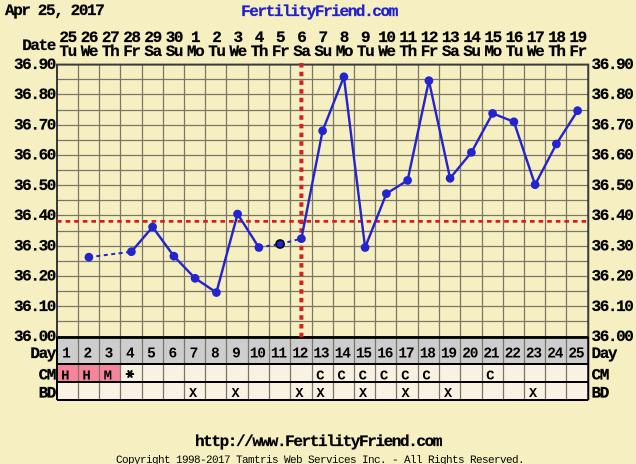 The width and height of the screenshot is (636, 464). I want to click on svg-text: 36.60, so click(35, 156).